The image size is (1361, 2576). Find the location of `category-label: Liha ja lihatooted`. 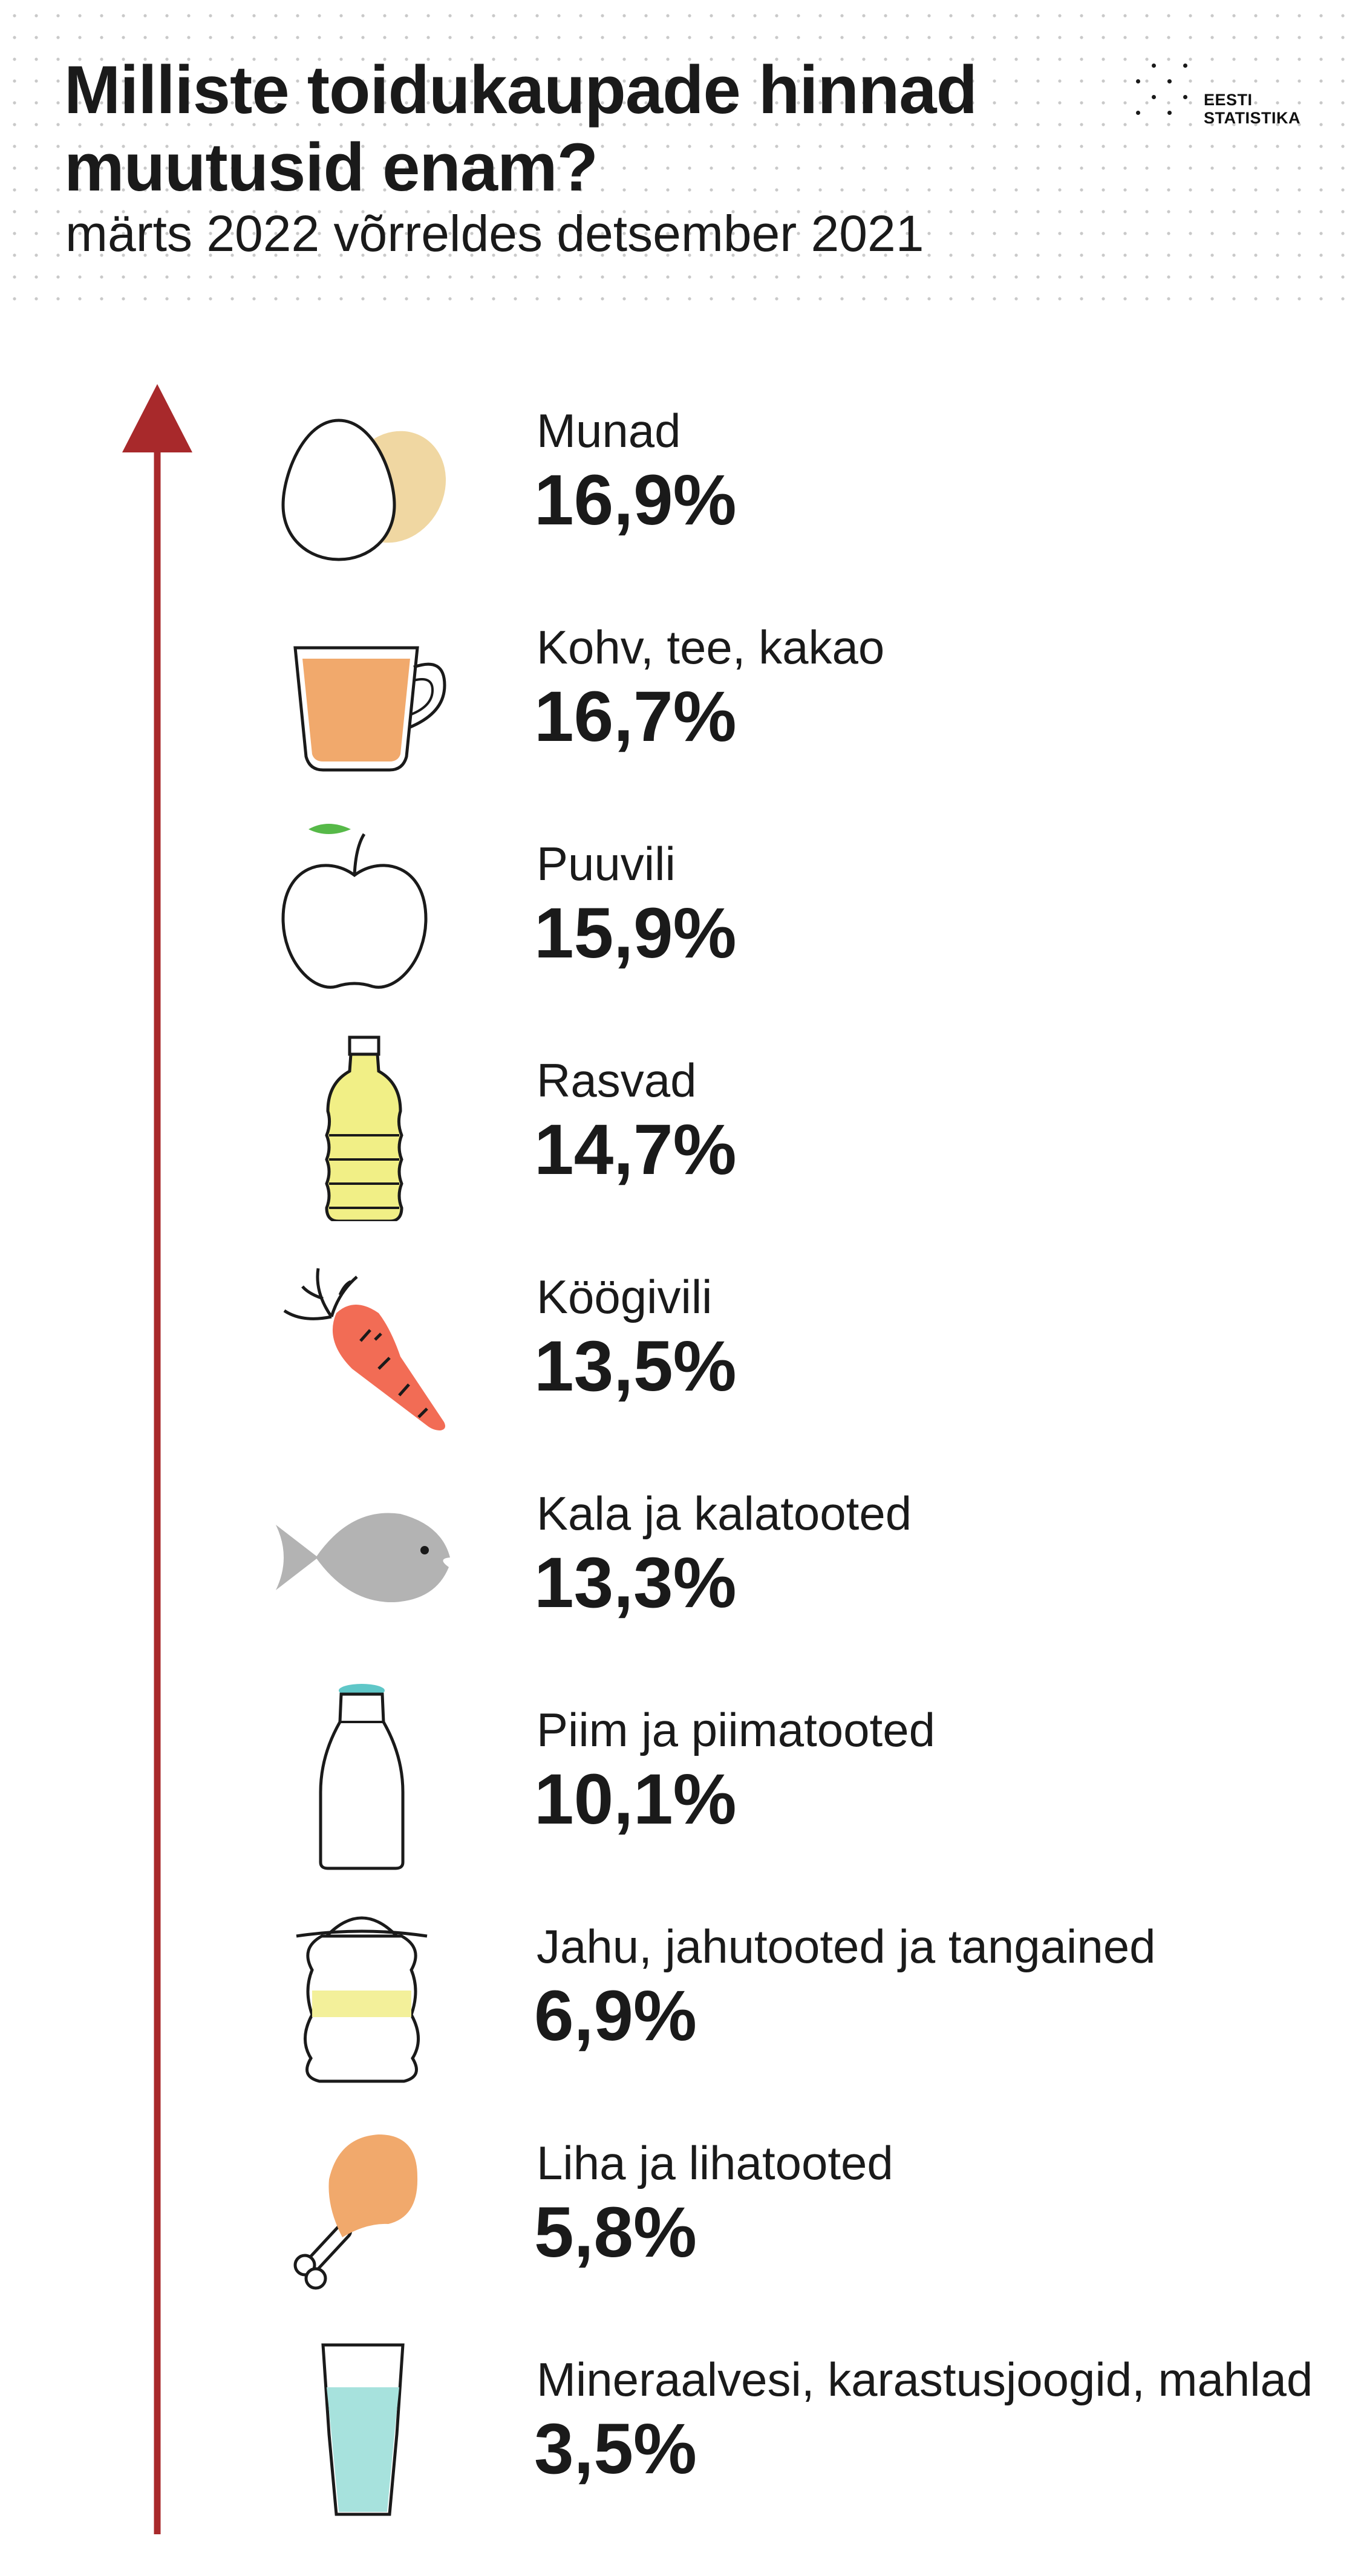

category-label: Liha ja lihatooted is located at coordinates (715, 2163).